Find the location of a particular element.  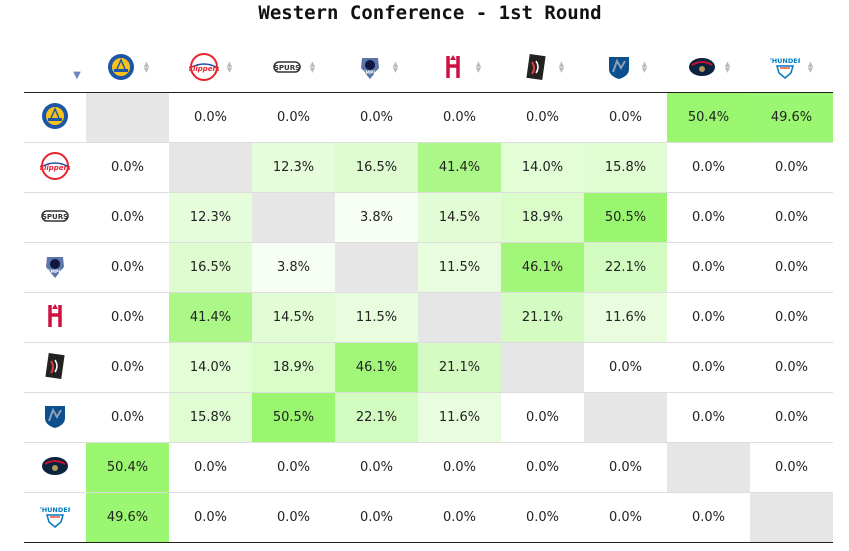

probability-cell: 50.4% is located at coordinates (127, 467).